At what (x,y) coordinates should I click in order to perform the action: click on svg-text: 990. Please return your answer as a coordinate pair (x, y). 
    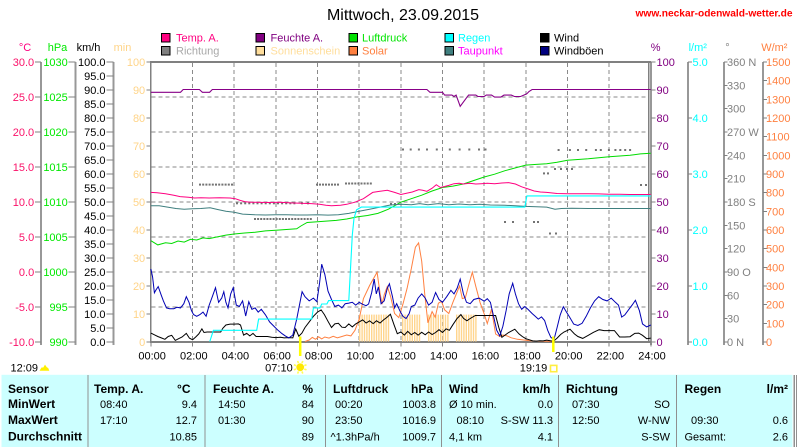
    Looking at the image, I should click on (58, 343).